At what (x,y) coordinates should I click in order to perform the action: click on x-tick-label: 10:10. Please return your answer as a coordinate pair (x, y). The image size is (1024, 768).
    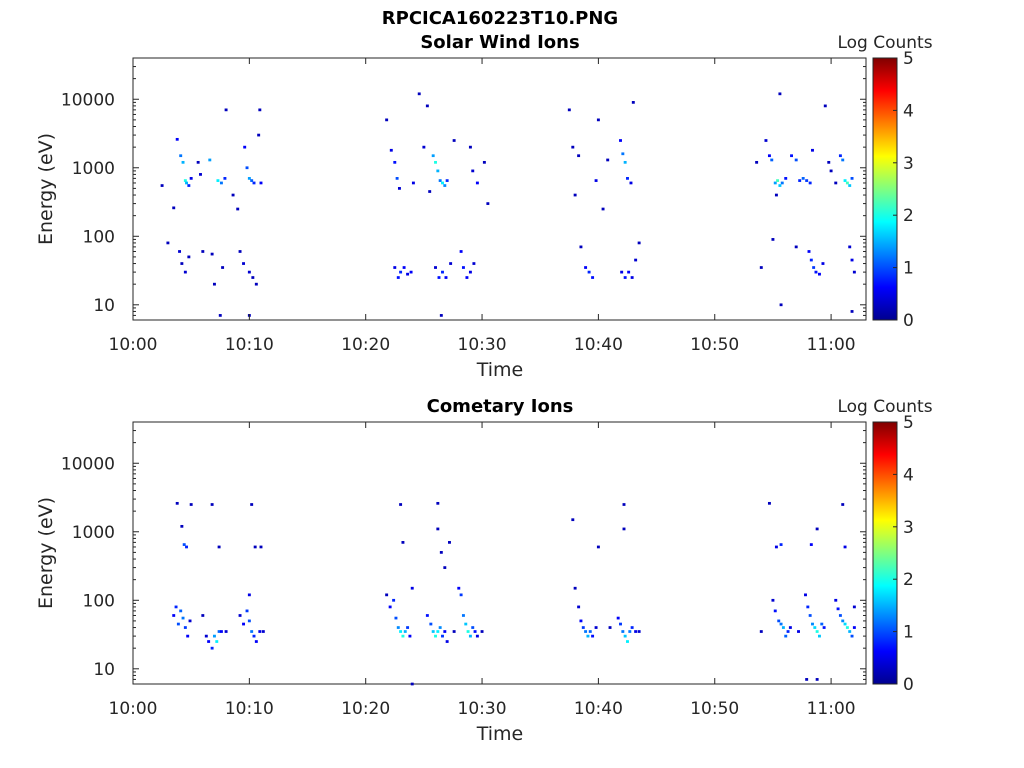
    Looking at the image, I should click on (249, 345).